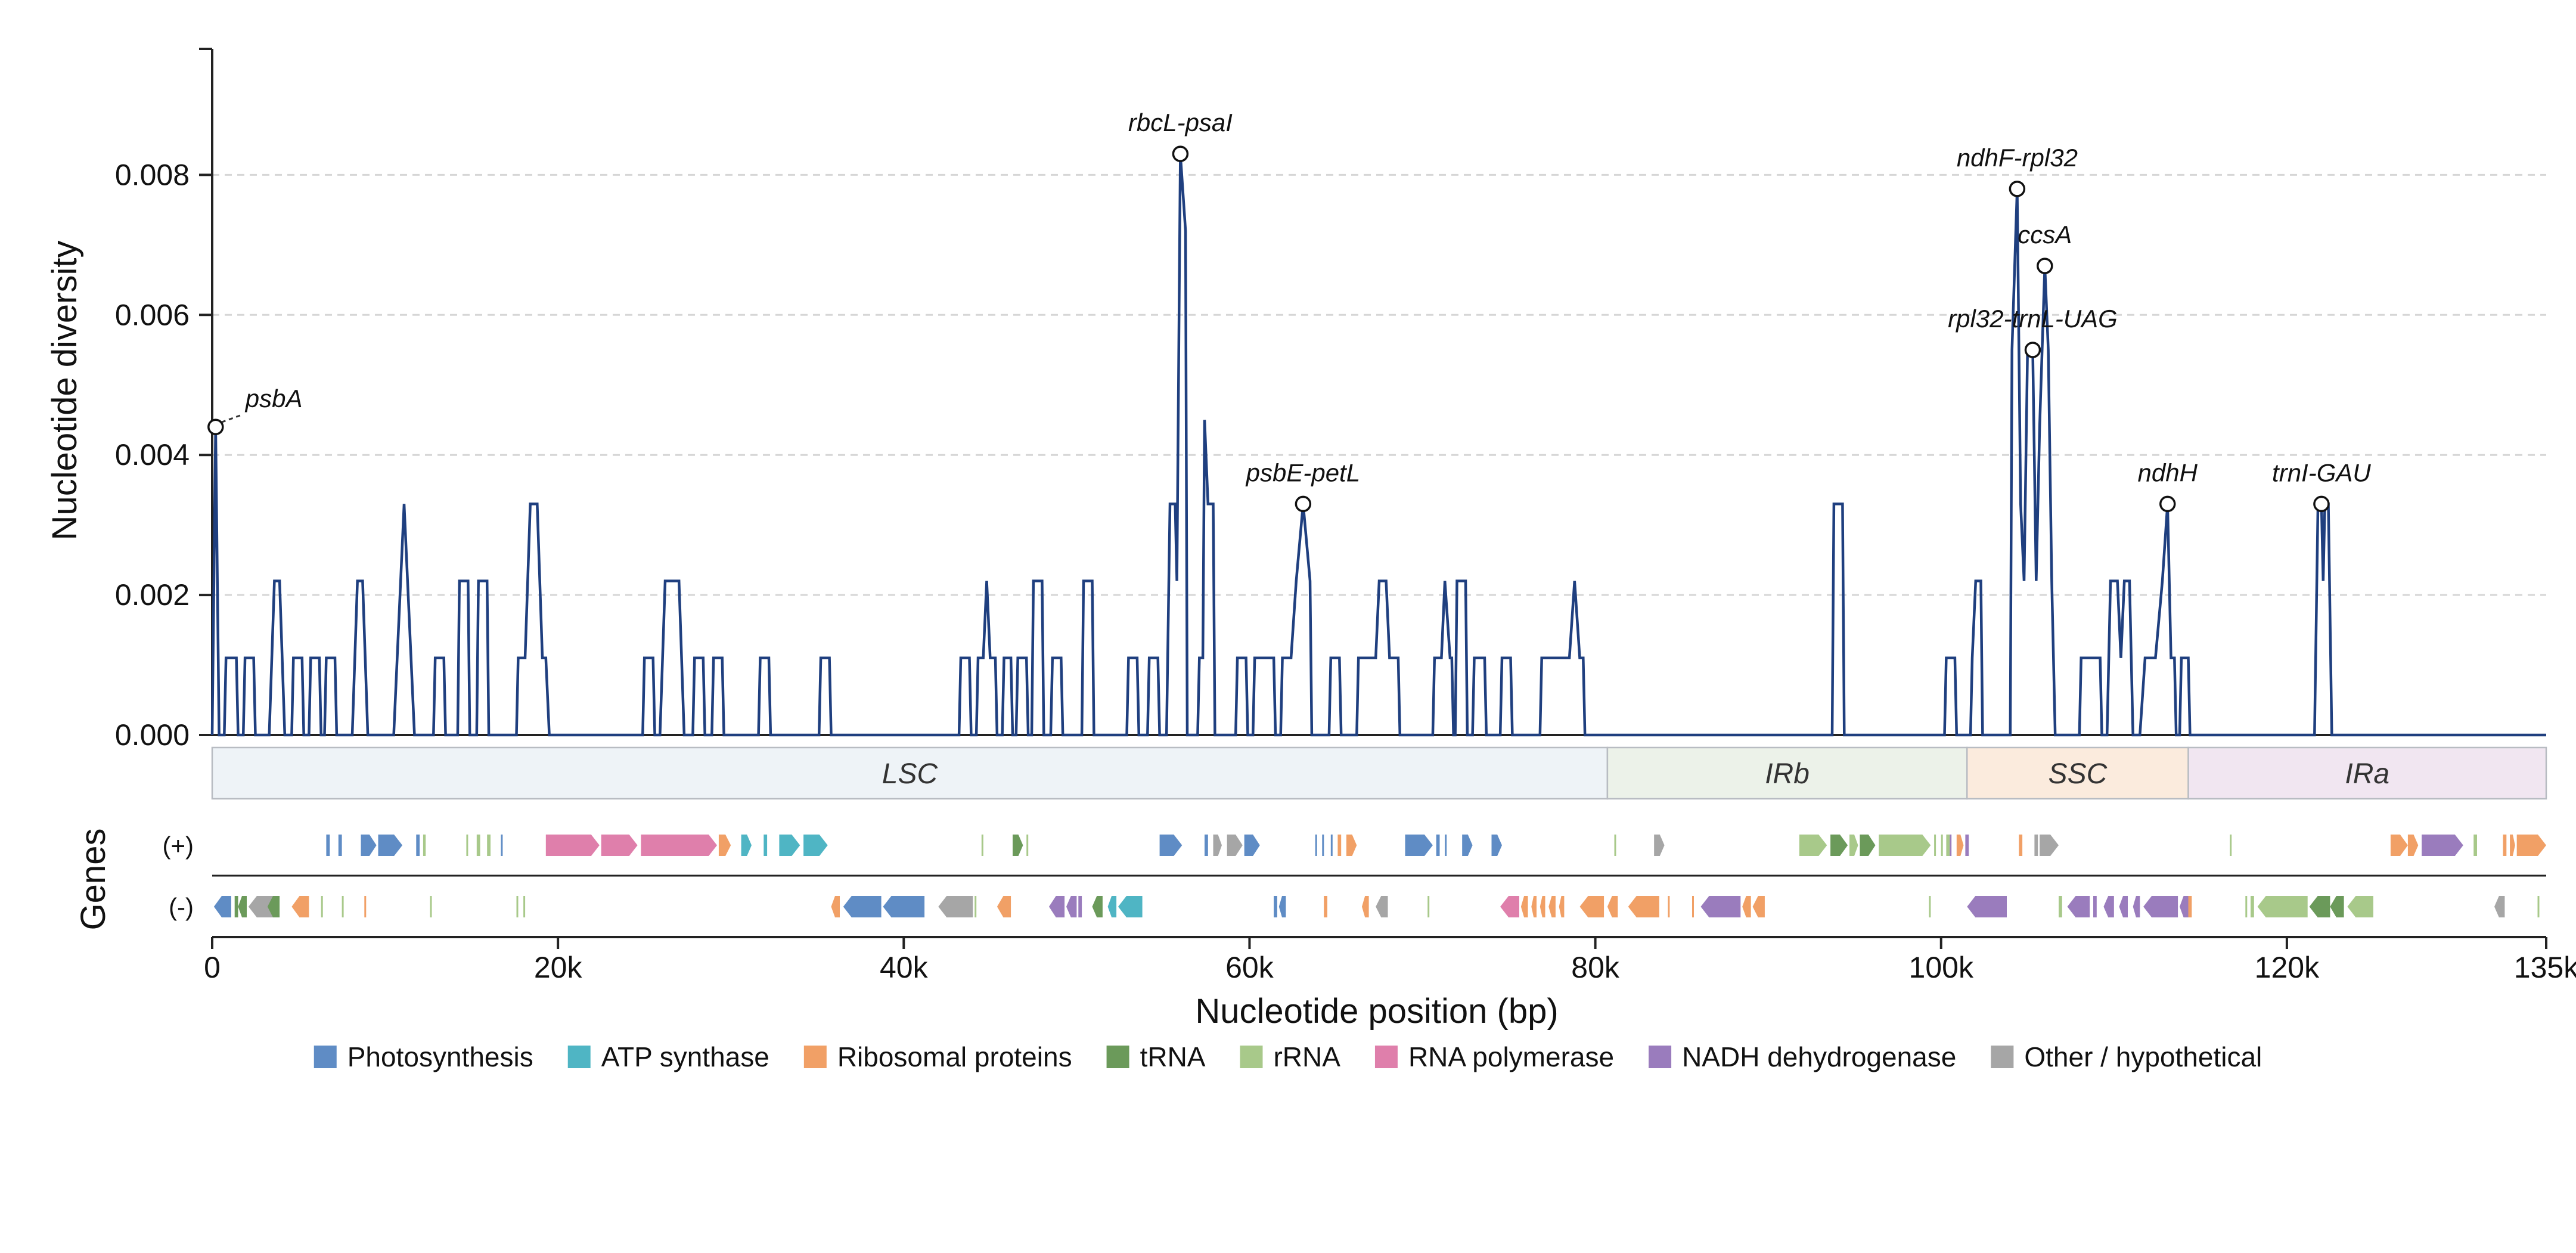 The image size is (2576, 1253). Describe the element at coordinates (153, 455) in the screenshot. I see `y-tick-label: 0.004` at that location.